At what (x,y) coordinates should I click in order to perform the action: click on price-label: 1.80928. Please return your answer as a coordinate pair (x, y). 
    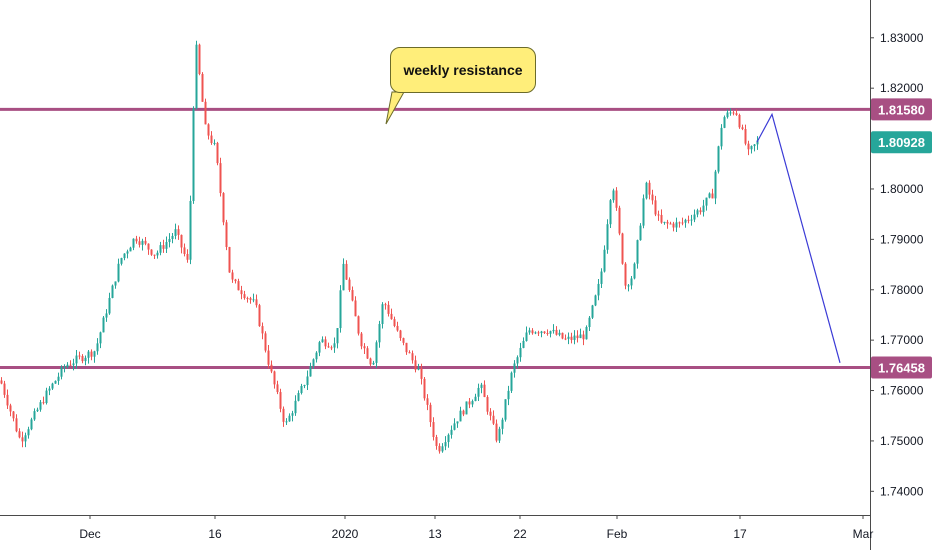
    Looking at the image, I should click on (901, 142).